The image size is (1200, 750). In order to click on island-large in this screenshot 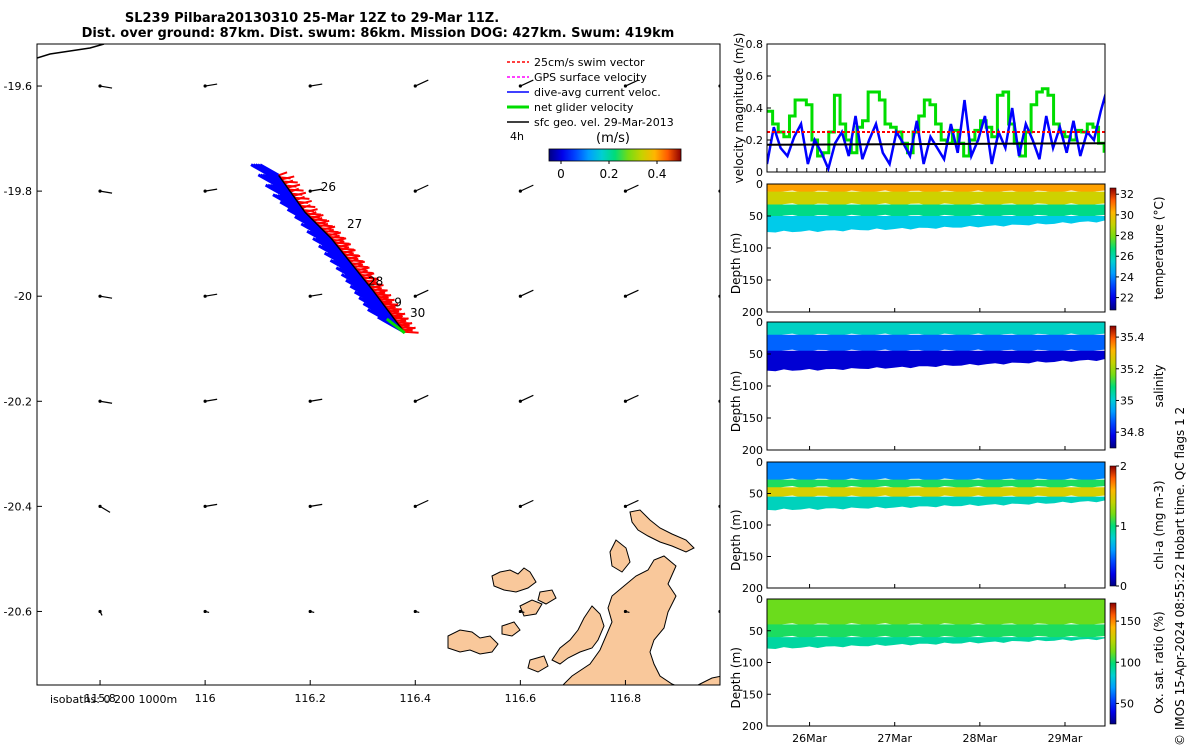, I will do `click(578, 635)`.